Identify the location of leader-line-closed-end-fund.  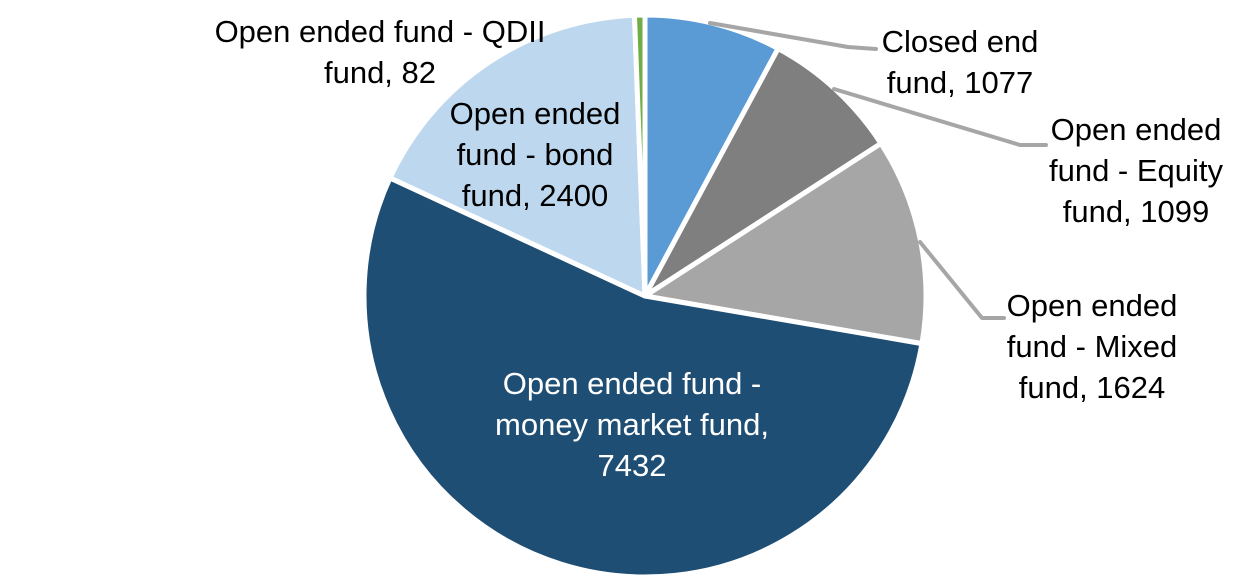
(793, 36).